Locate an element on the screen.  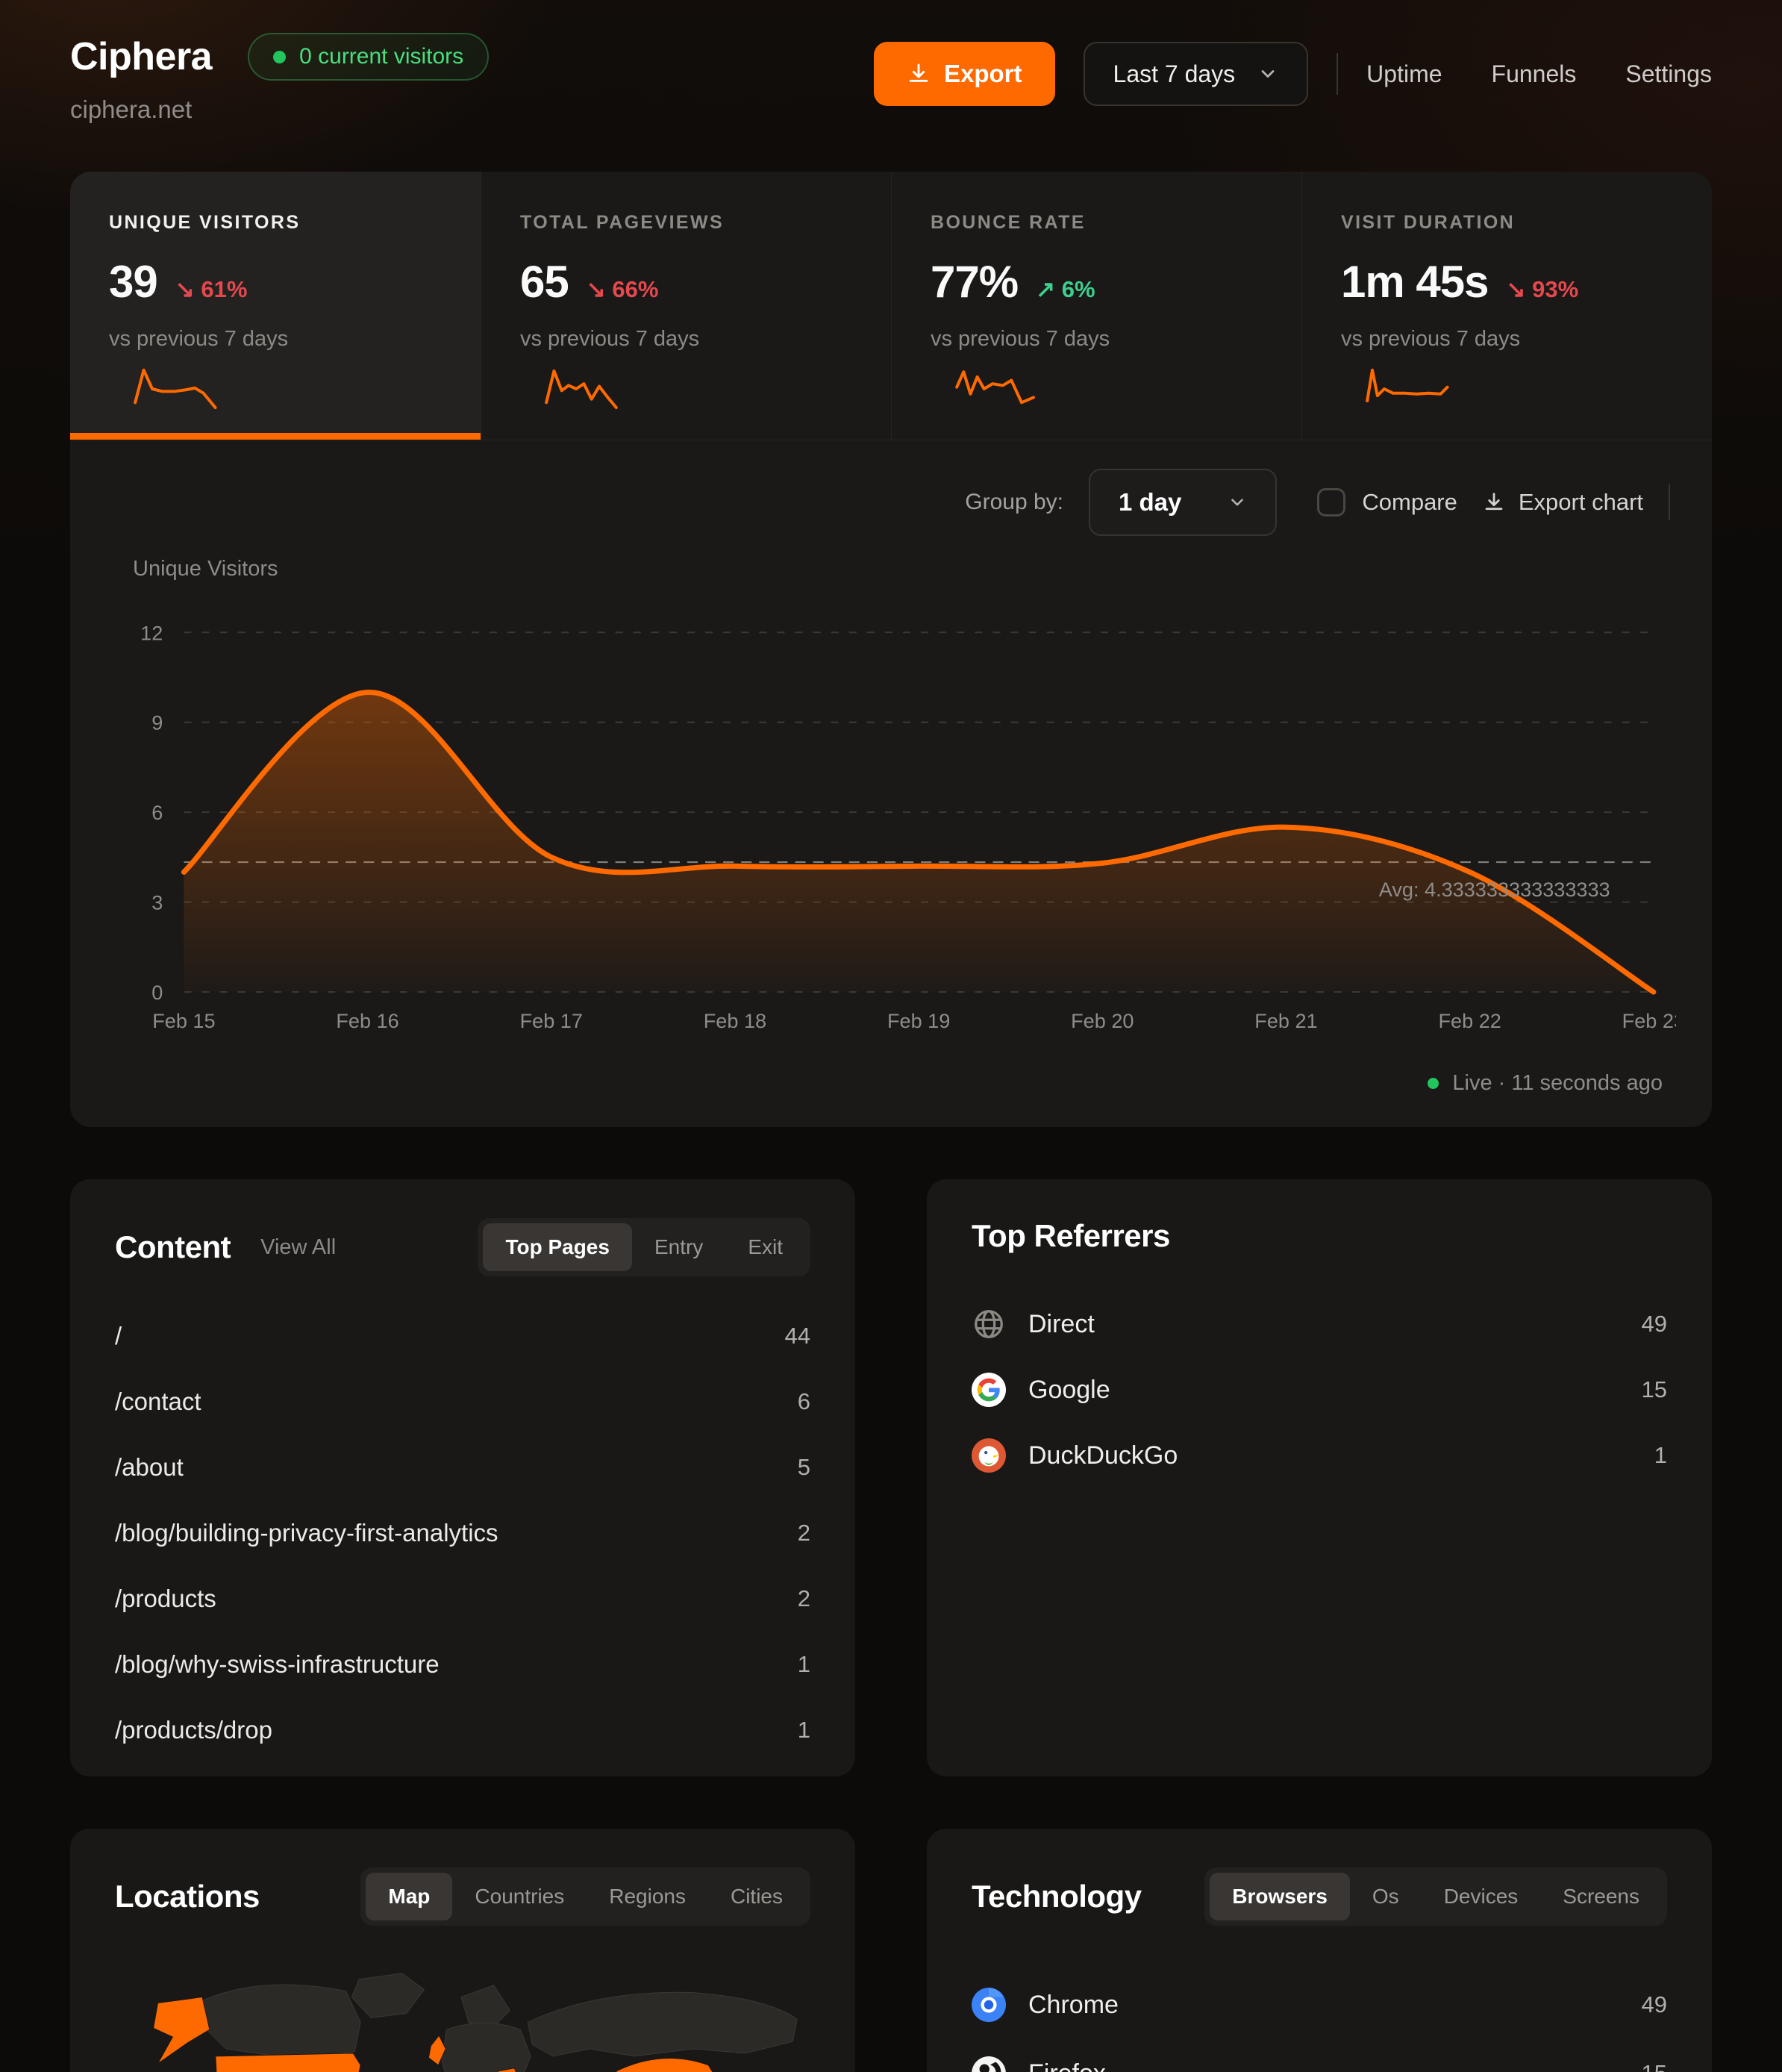
referrer-row: Direct 49 is located at coordinates (1319, 1324).